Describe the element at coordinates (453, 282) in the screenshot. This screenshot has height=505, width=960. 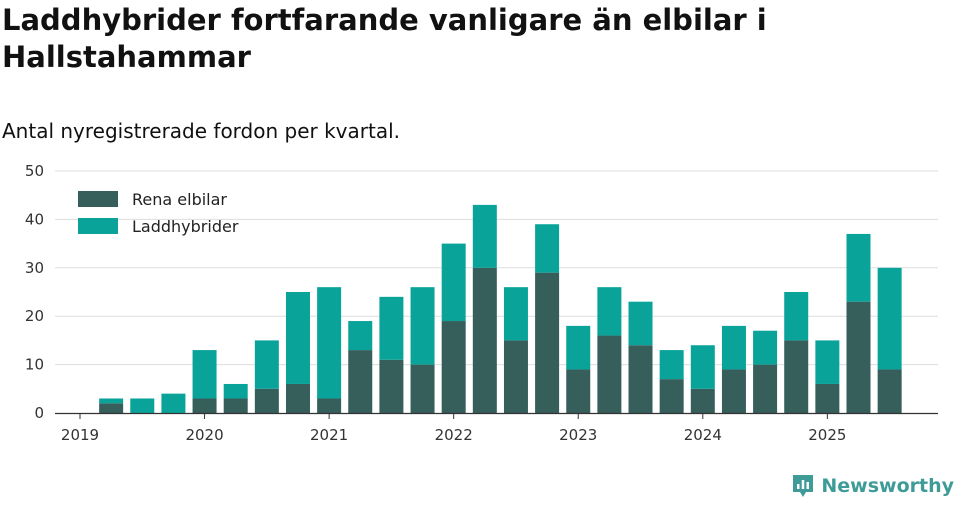
I see `bar-hybrid-2022-q1` at that location.